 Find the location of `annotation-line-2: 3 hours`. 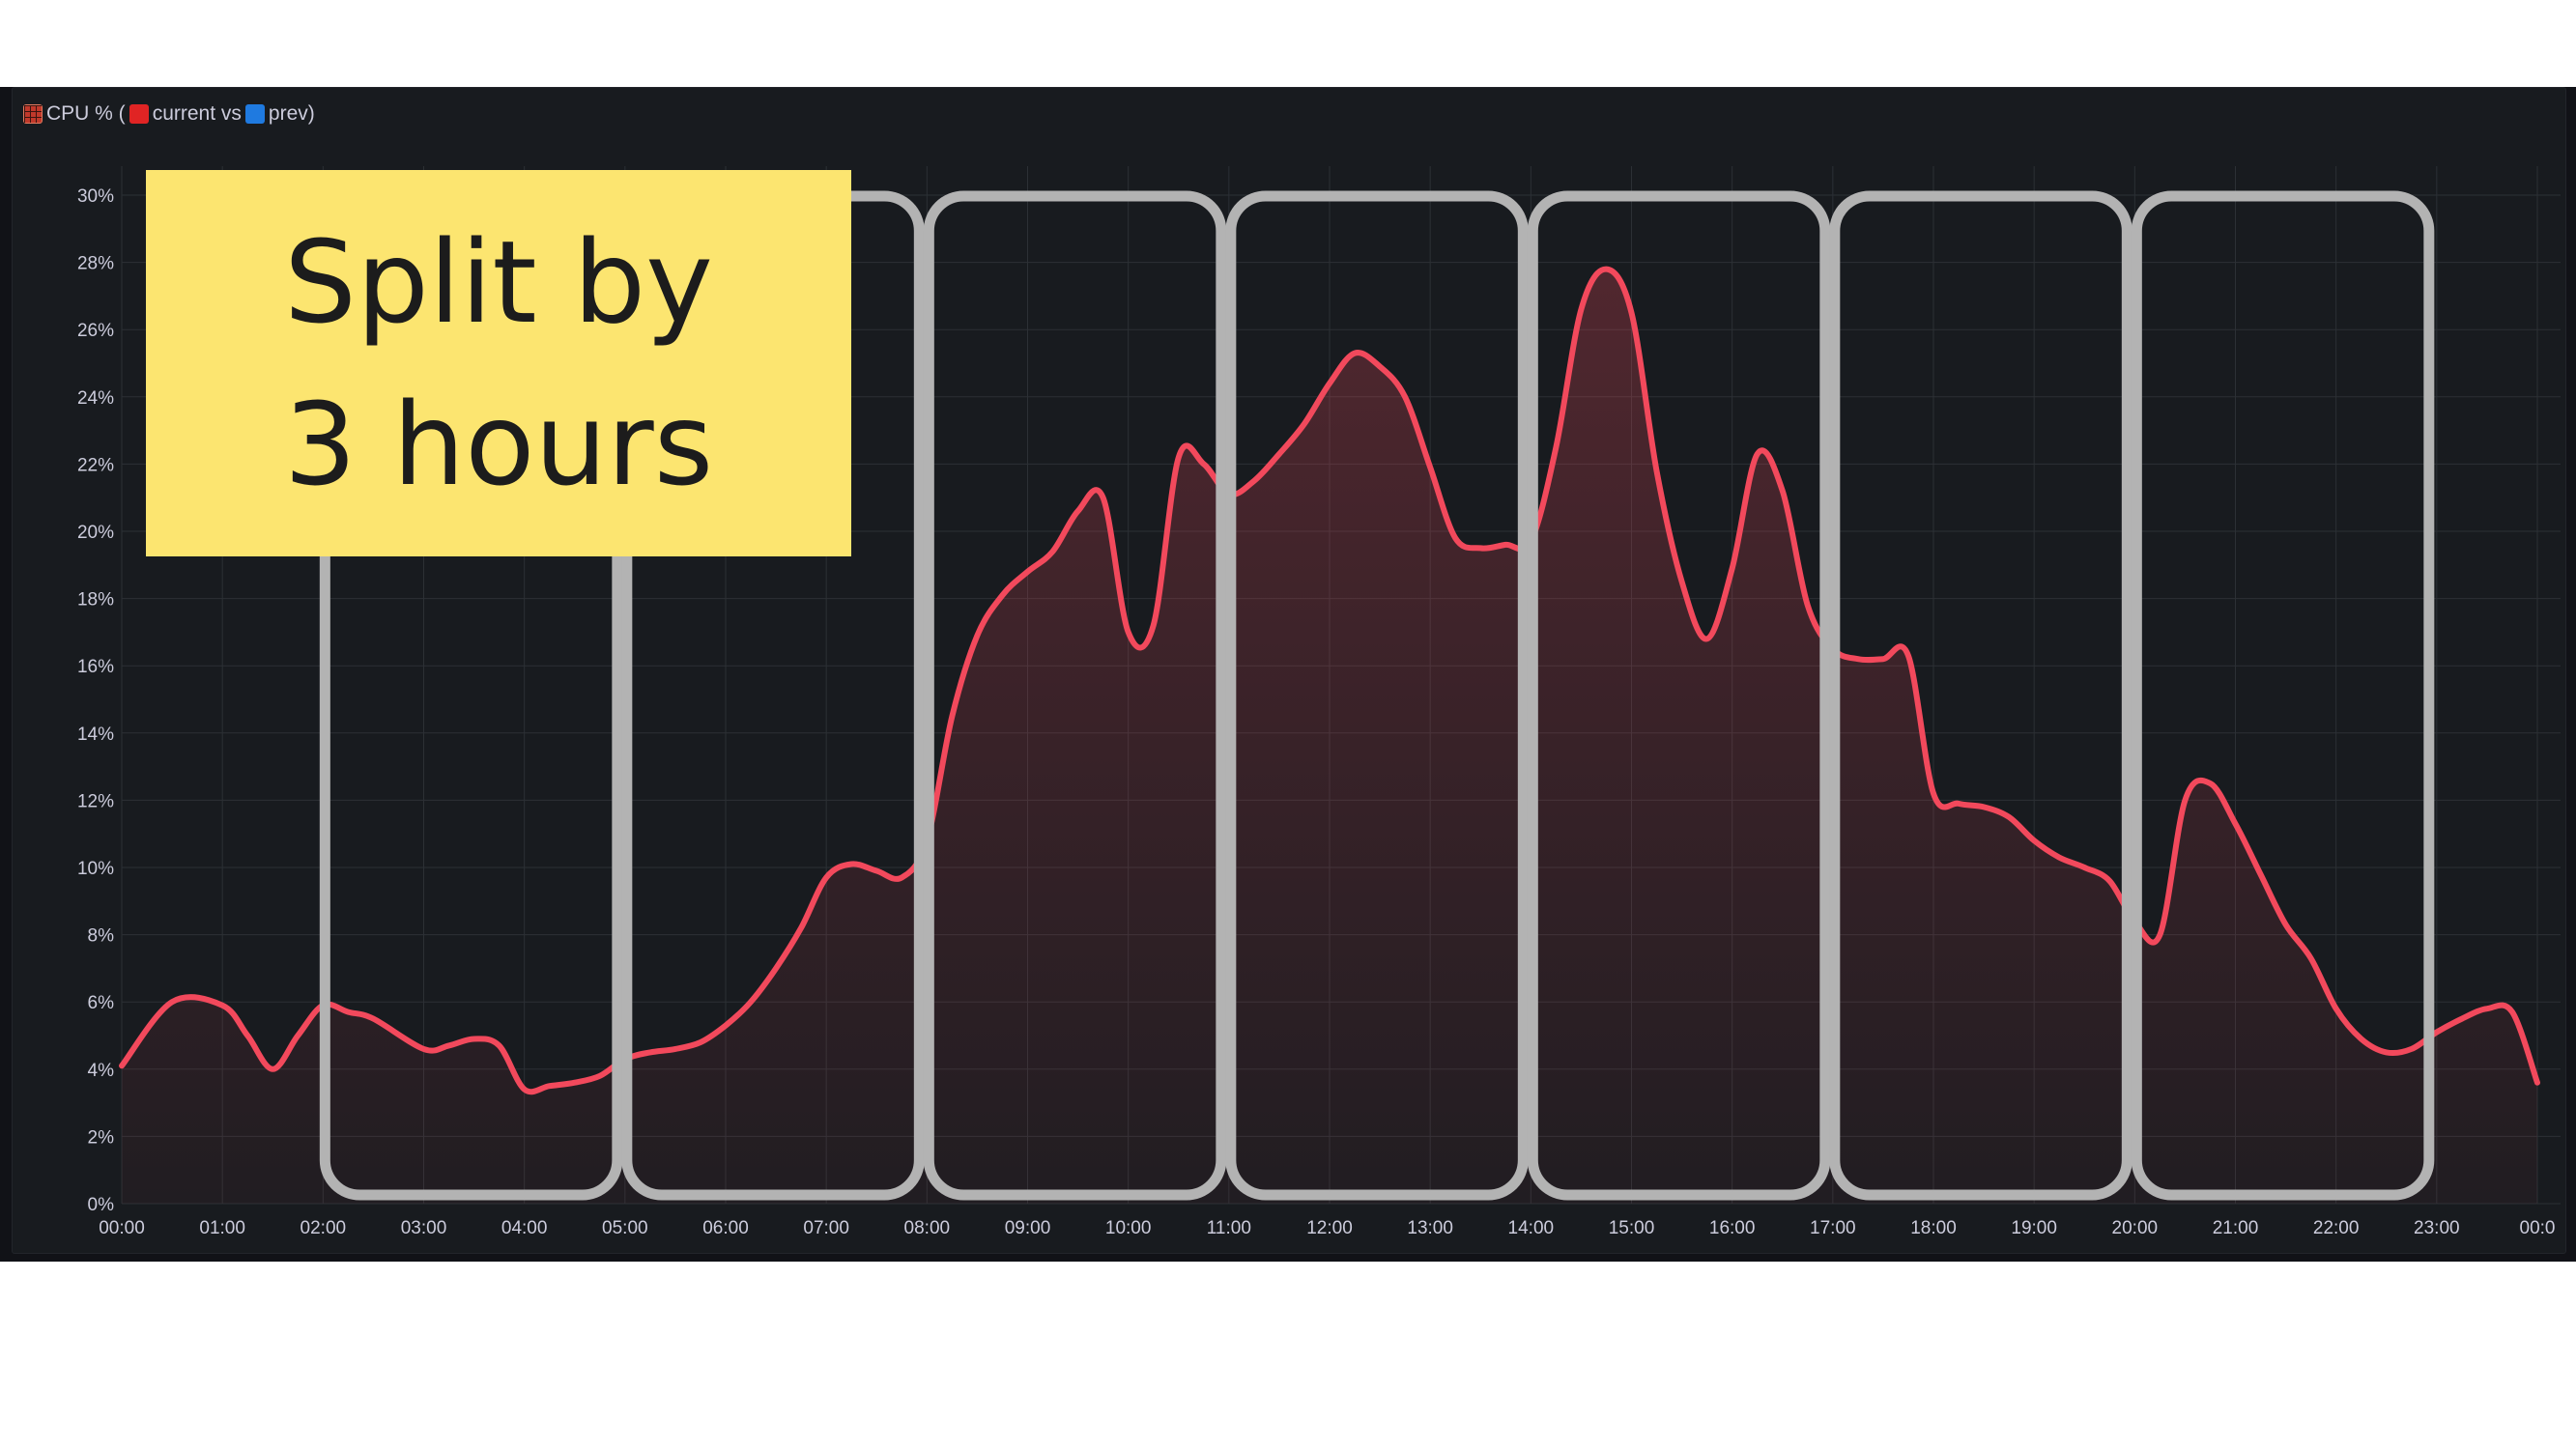

annotation-line-2: 3 hours is located at coordinates (499, 444).